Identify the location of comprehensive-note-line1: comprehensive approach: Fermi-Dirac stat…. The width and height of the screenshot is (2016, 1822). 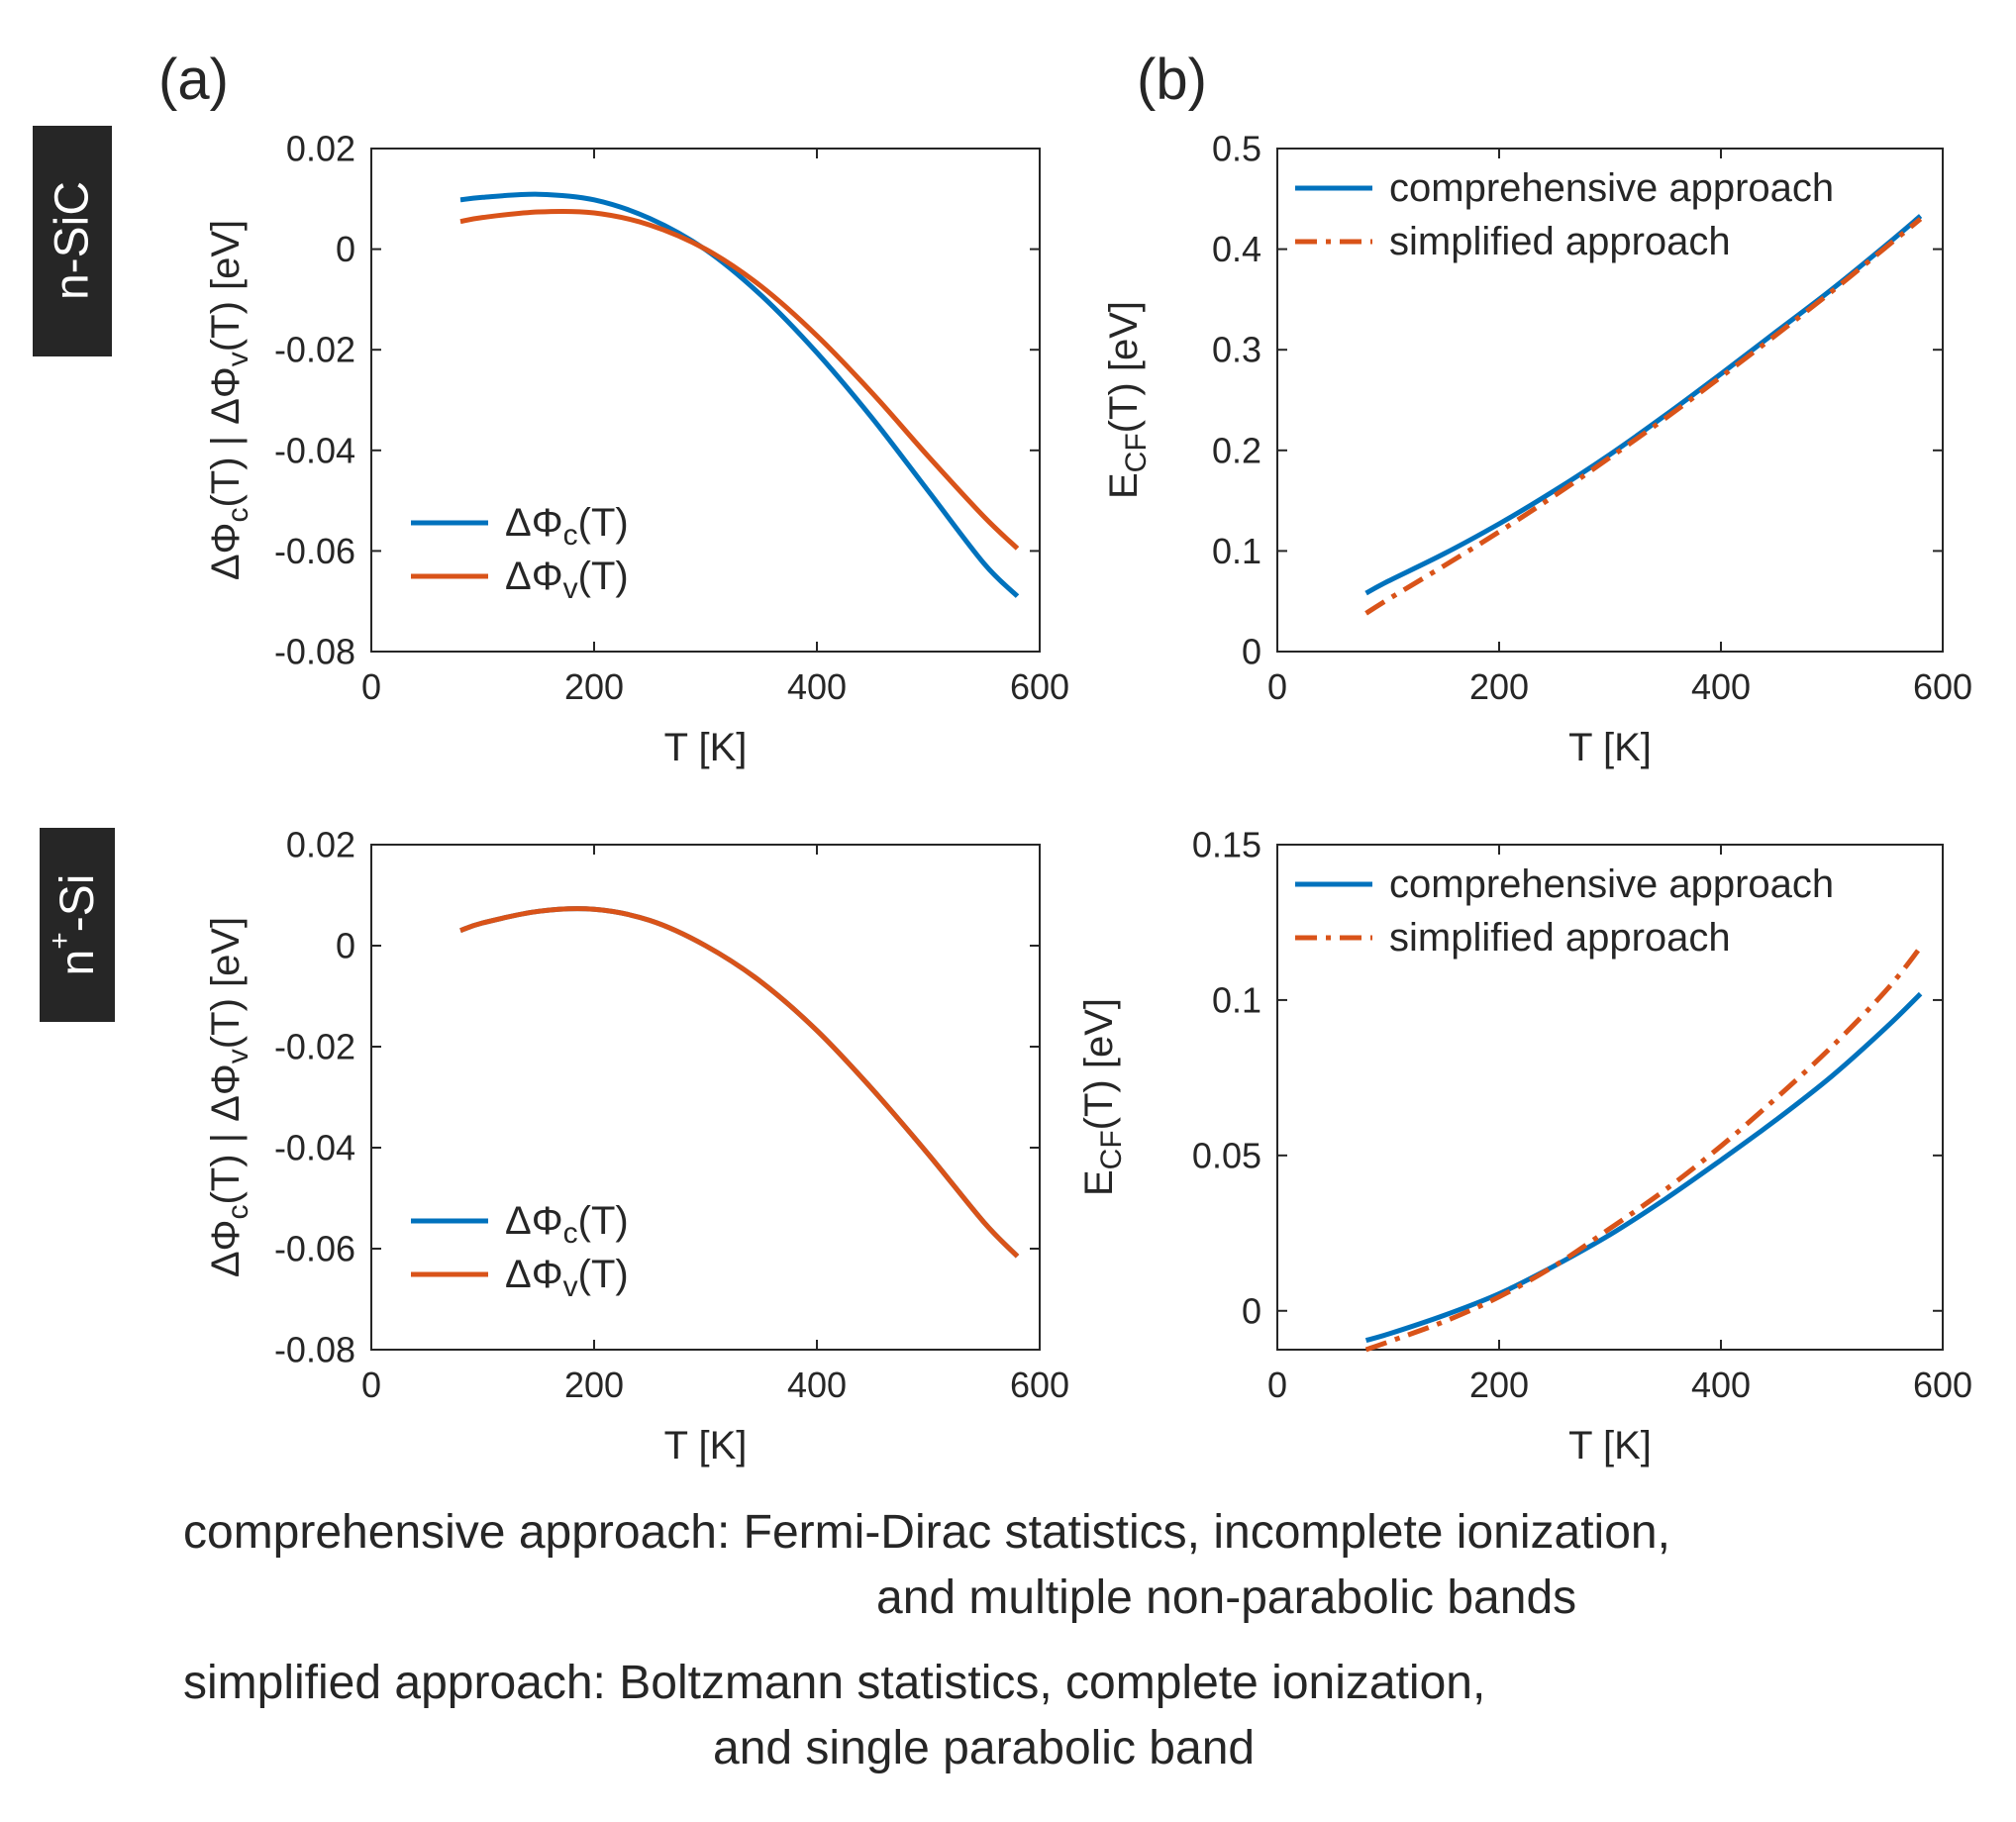
(926, 1532).